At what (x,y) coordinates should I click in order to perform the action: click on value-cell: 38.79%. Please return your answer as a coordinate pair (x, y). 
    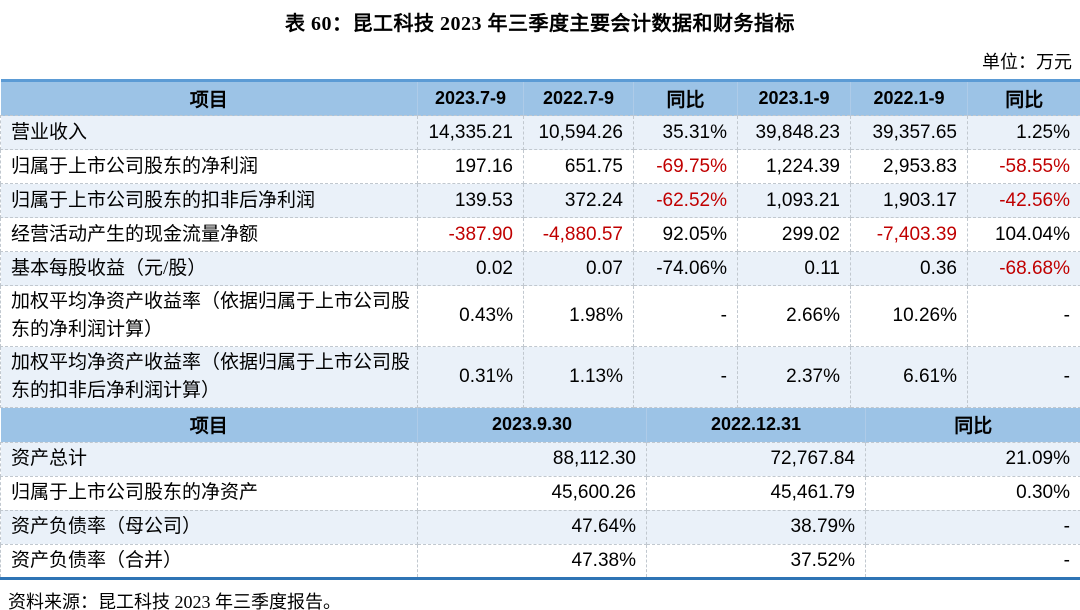
    Looking at the image, I should click on (756, 527).